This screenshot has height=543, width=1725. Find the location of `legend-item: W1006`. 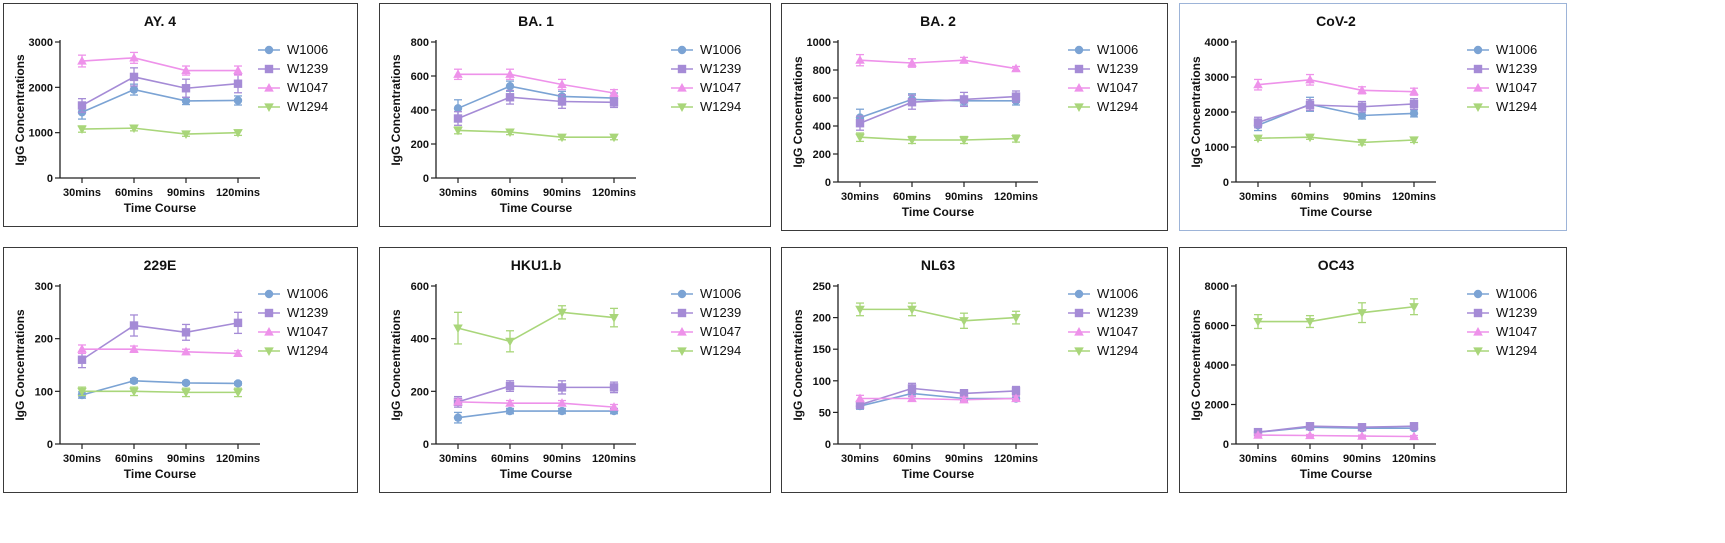

legend-item: W1006 is located at coordinates (1502, 49).